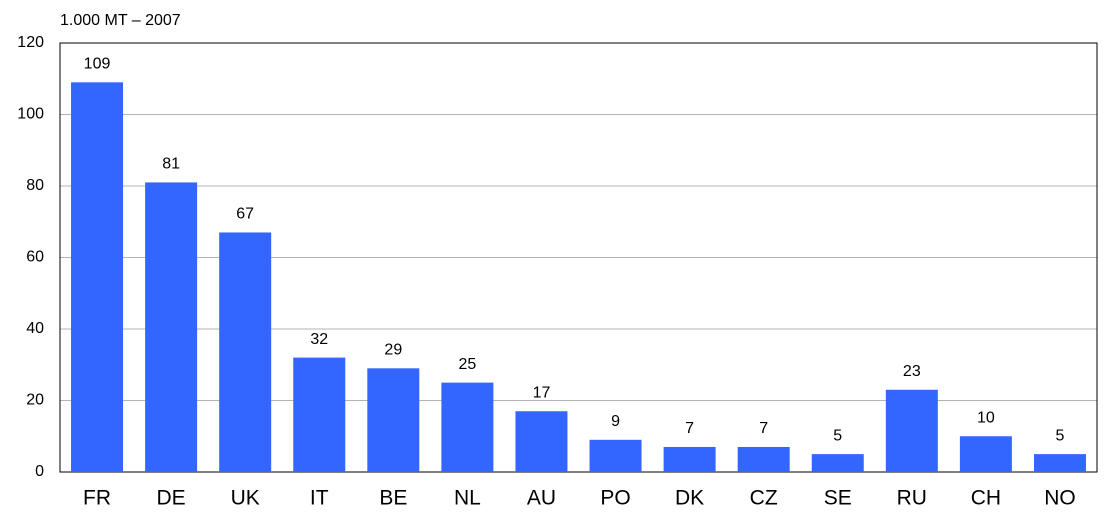 This screenshot has width=1109, height=515. Describe the element at coordinates (35, 257) in the screenshot. I see `y-tick-label: 60` at that location.